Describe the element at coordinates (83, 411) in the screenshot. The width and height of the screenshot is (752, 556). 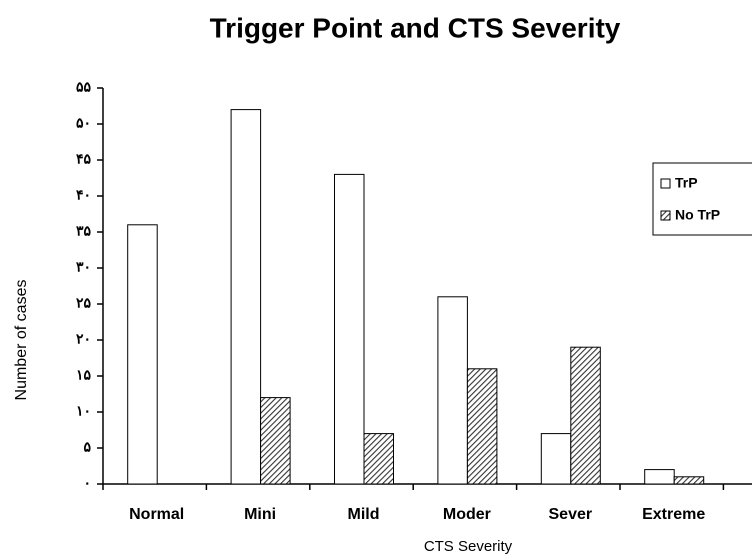
I see `y-tick-label: ۱۰` at that location.